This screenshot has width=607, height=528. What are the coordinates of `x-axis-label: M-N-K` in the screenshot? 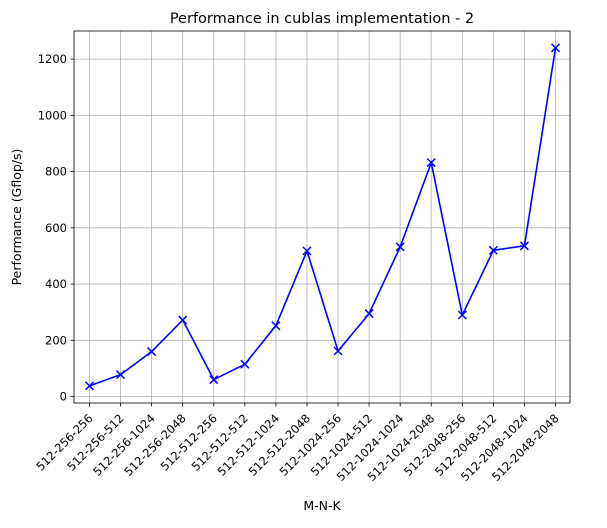 It's located at (322, 505).